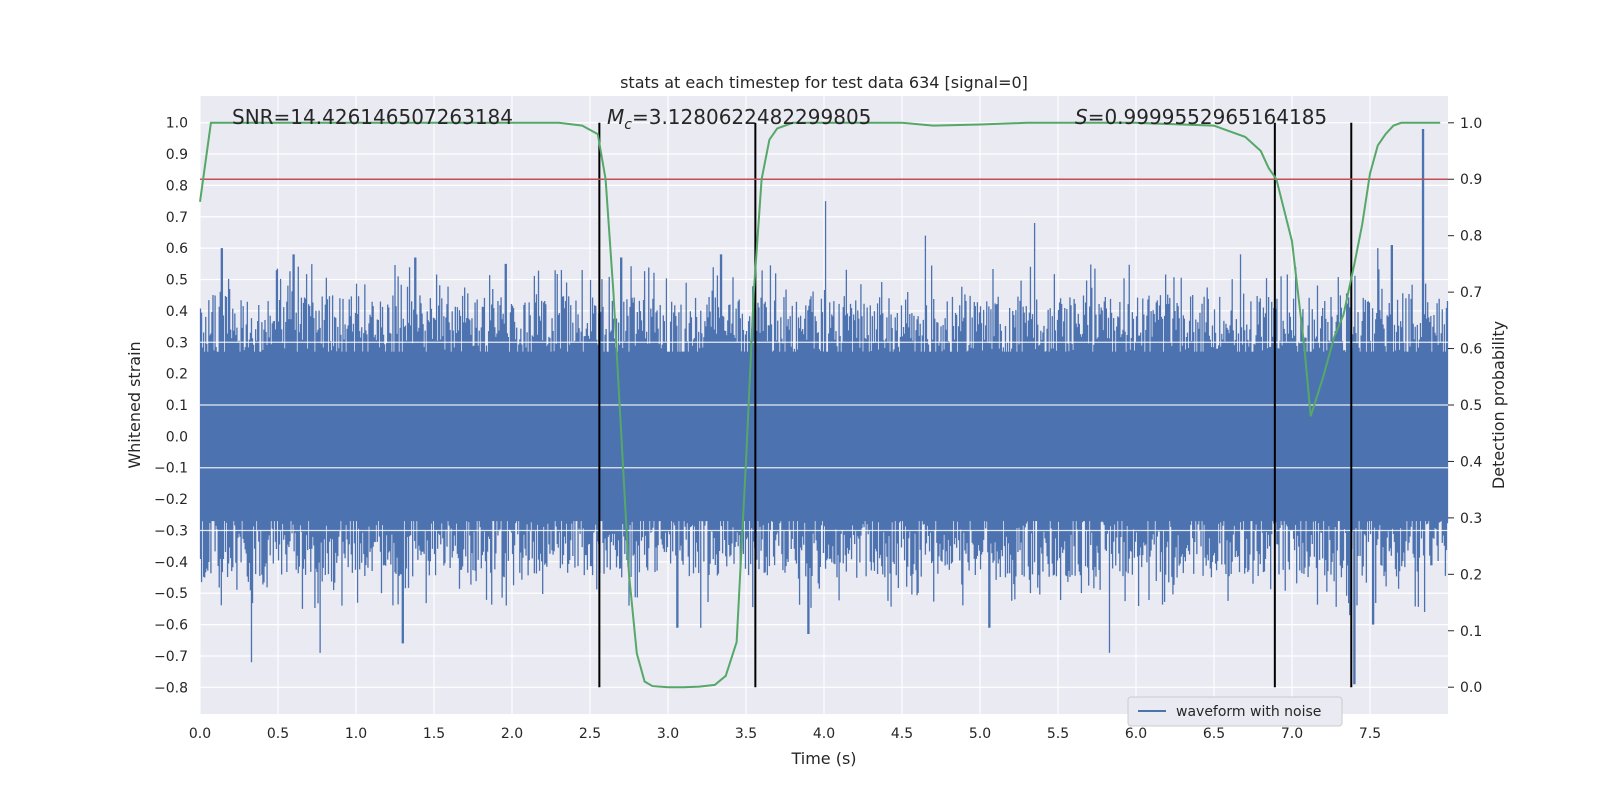  I want to click on mc-symbol: M, so click(615, 117).